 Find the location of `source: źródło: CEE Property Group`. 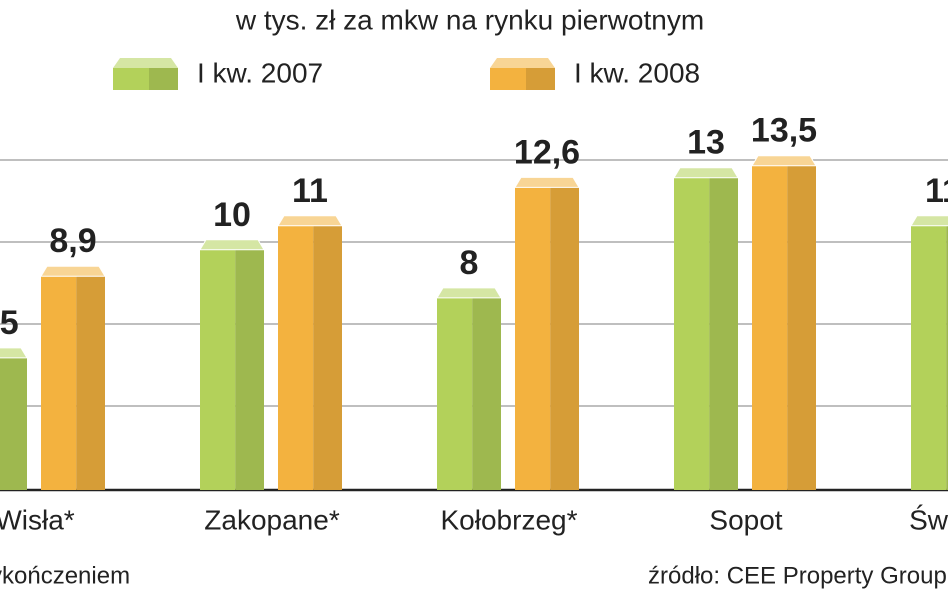

source: źródło: CEE Property Group is located at coordinates (797, 575).